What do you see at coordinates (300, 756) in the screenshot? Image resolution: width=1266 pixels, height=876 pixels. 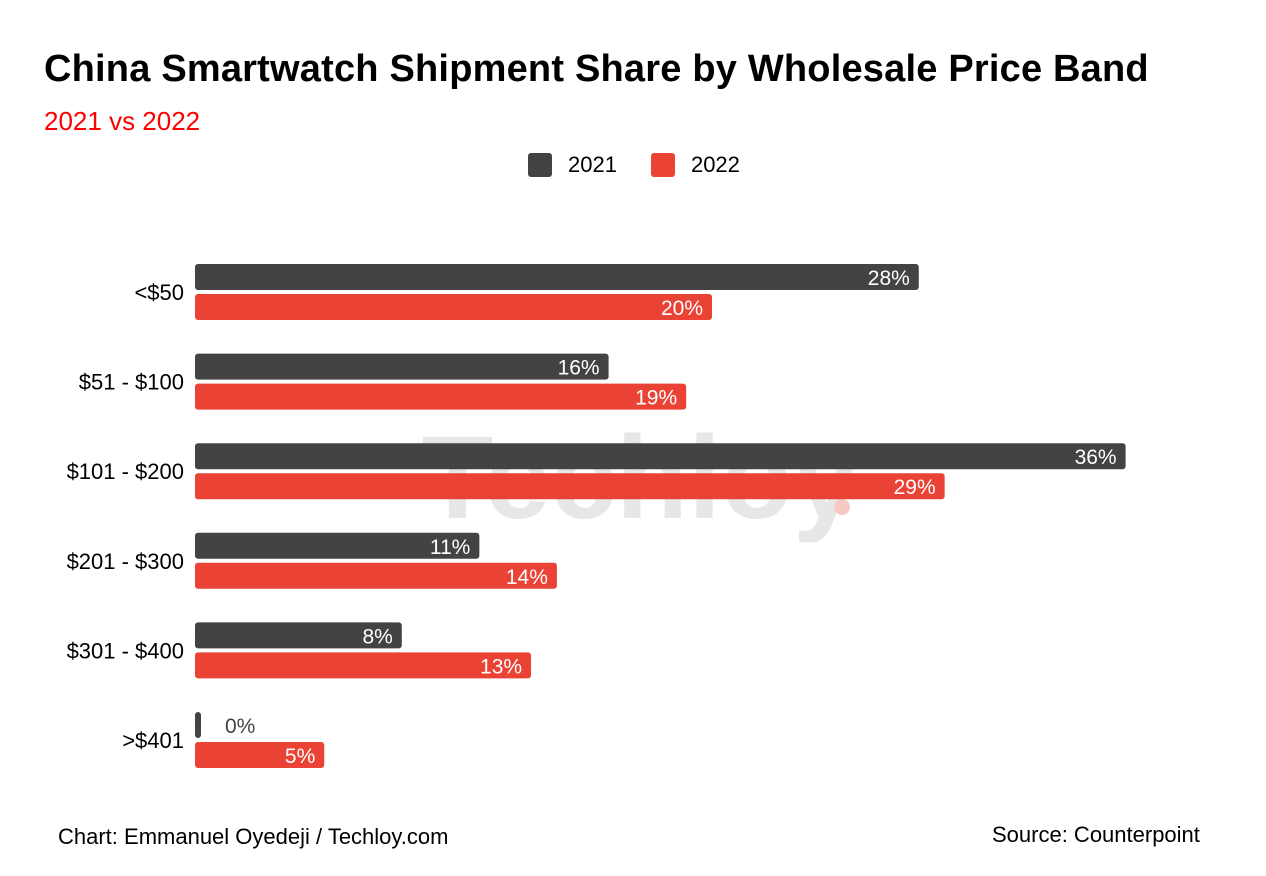 I see `data-label-2022-cat-5: 5%` at bounding box center [300, 756].